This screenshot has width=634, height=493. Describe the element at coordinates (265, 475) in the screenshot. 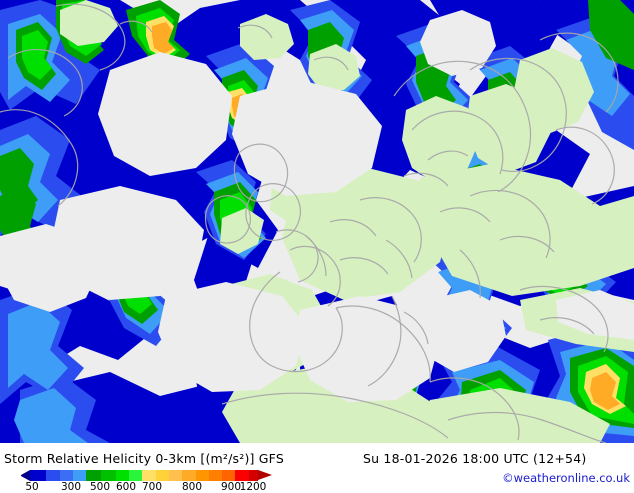

I see `colorbar-high-arrow` at that location.